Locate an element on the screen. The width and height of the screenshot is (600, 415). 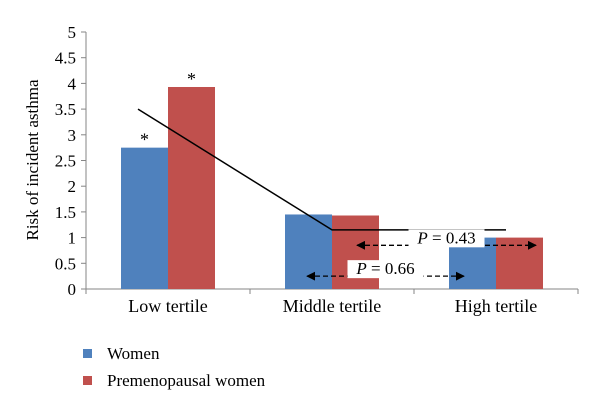
y-tick-label: 4.5 is located at coordinates (65, 58).